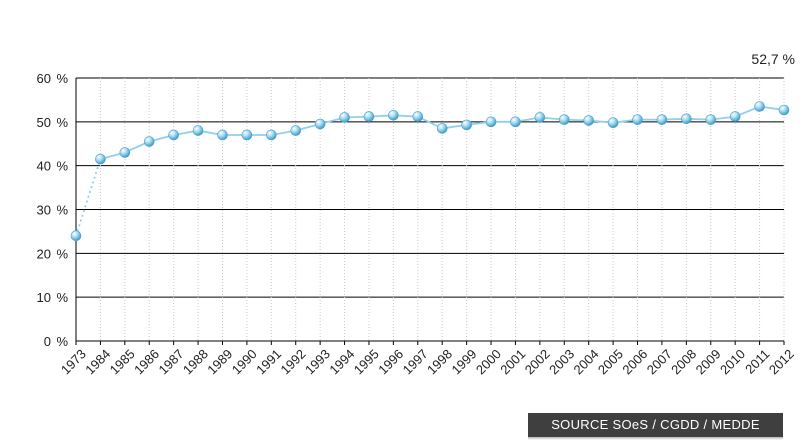 This screenshot has width=805, height=448. I want to click on x-tick-label: 2009, so click(708, 361).